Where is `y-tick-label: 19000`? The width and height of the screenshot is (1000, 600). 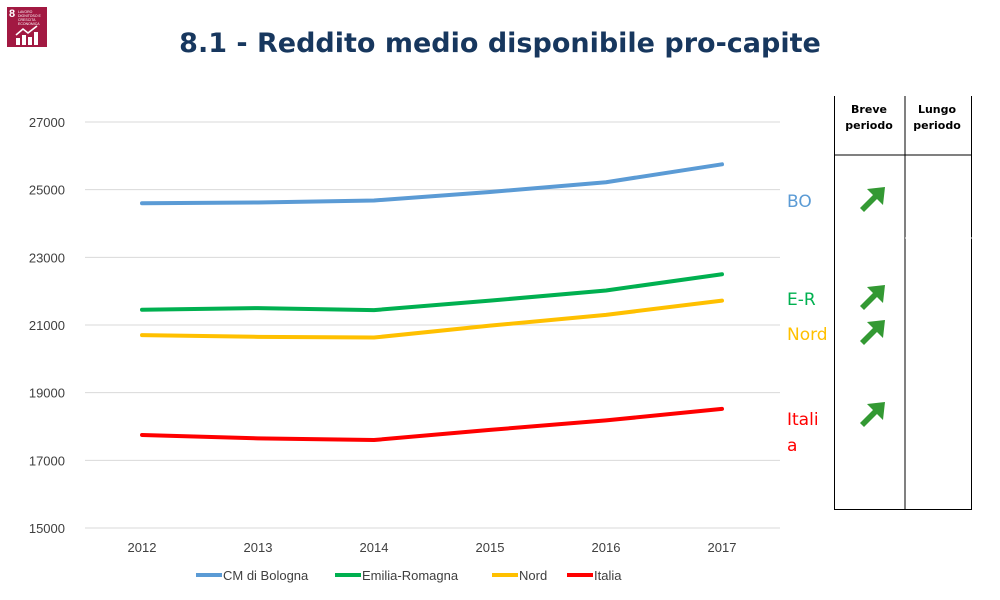
y-tick-label: 19000 is located at coordinates (47, 393).